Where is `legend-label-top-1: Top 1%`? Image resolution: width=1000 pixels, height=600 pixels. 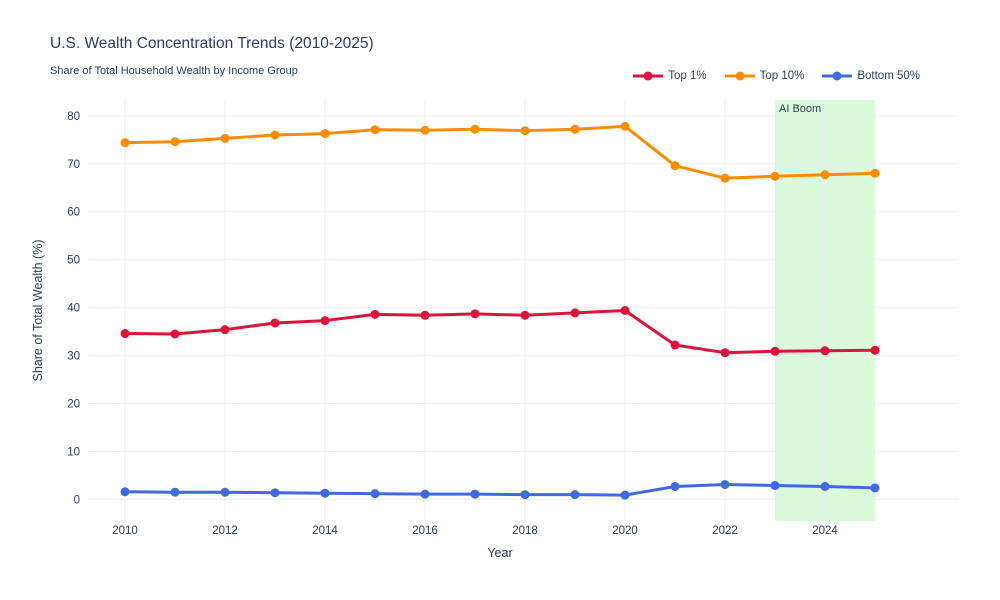 legend-label-top-1: Top 1% is located at coordinates (687, 76).